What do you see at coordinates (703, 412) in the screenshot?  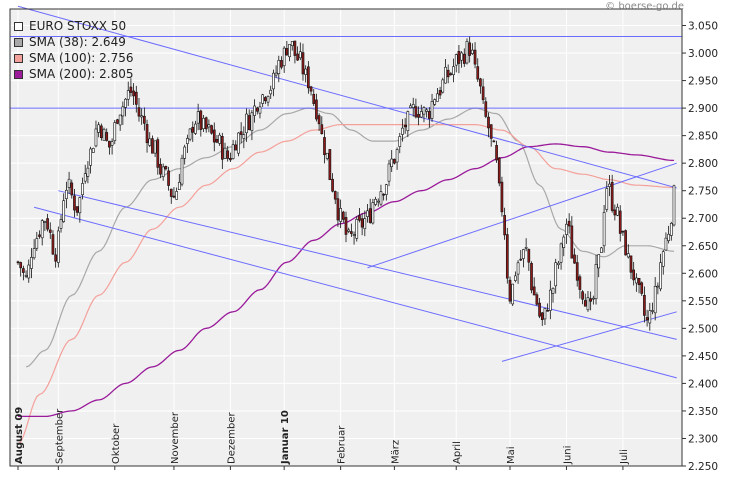 I see `y-tick-label: 2.350` at bounding box center [703, 412].